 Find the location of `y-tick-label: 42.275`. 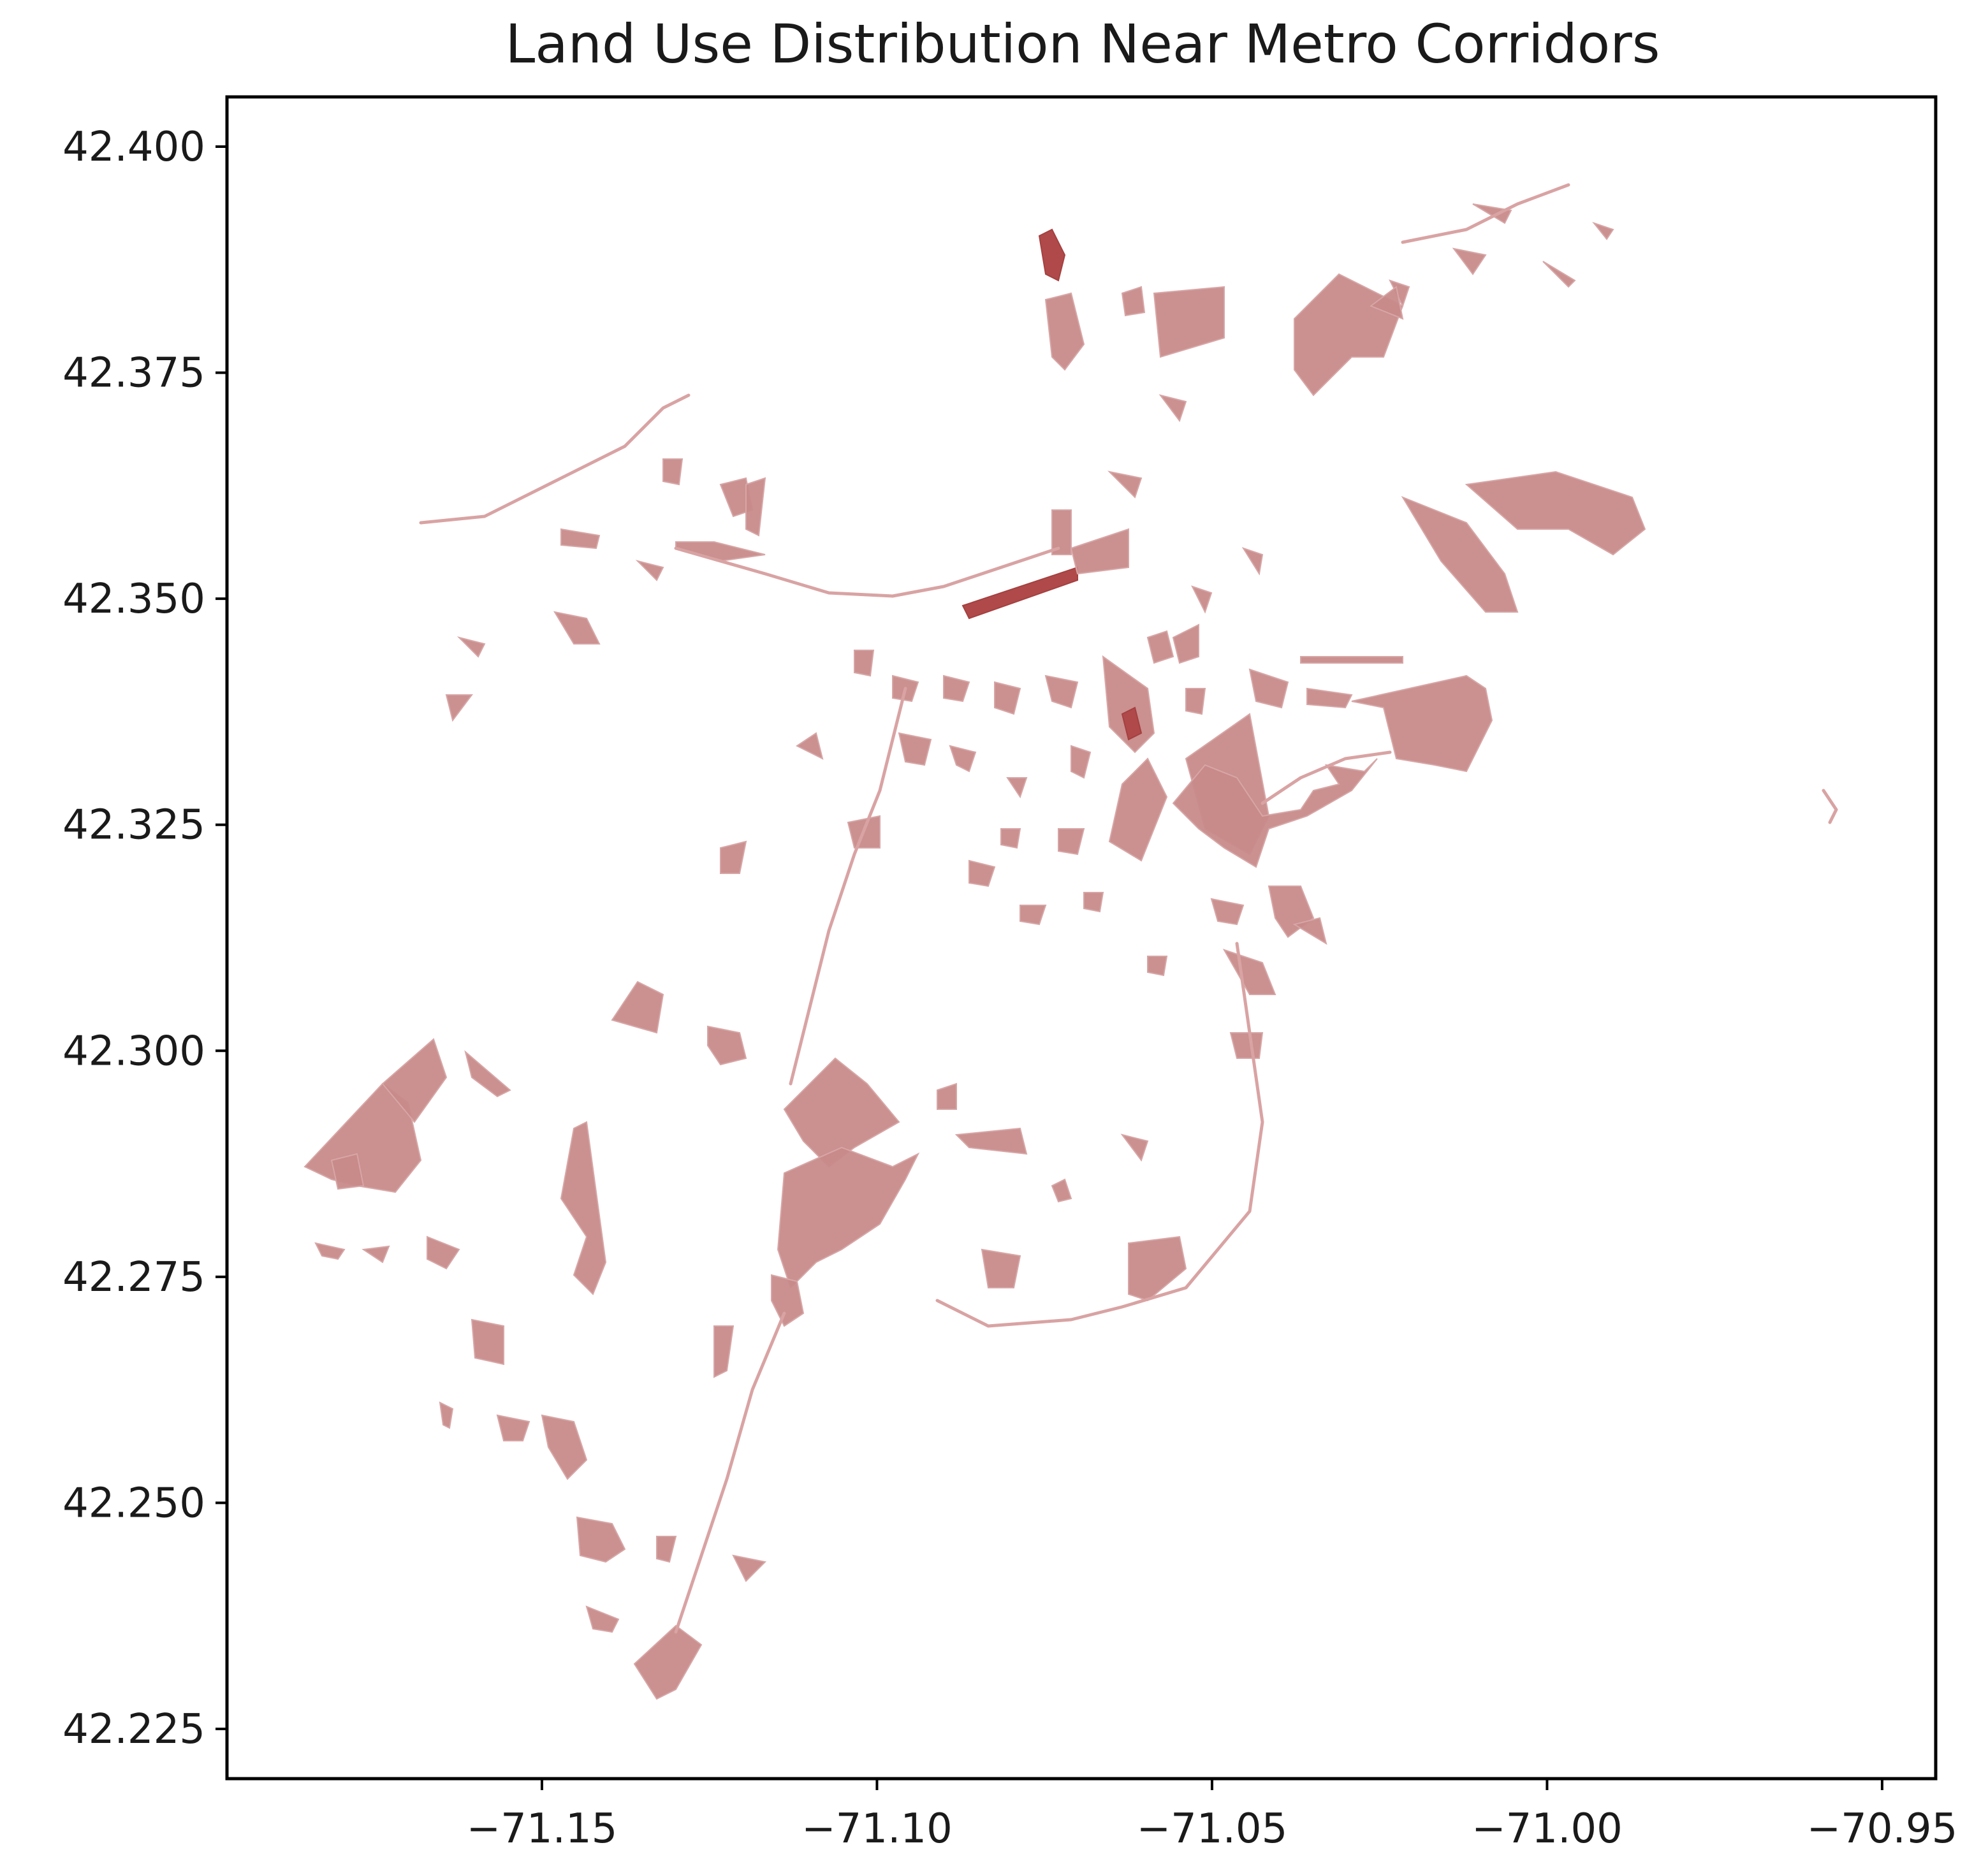

y-tick-label: 42.275 is located at coordinates (133, 1277).